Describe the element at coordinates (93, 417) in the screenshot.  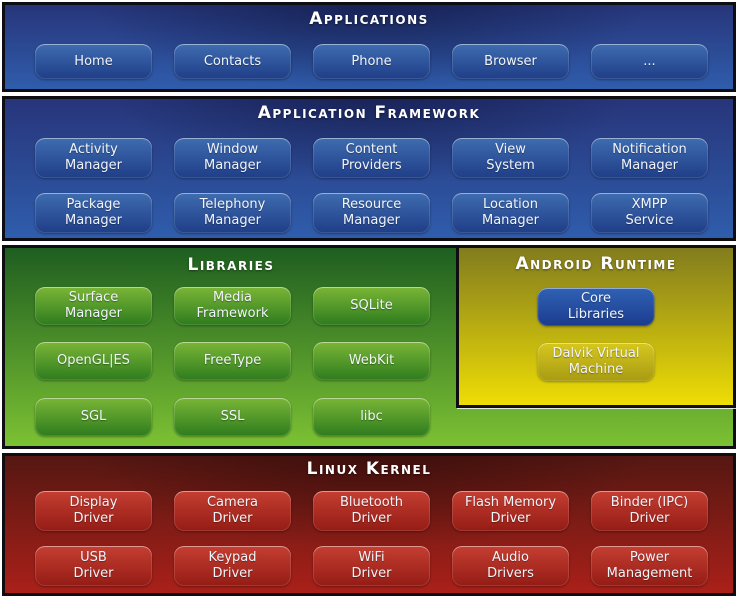
I see `box-sgl: SGL` at that location.